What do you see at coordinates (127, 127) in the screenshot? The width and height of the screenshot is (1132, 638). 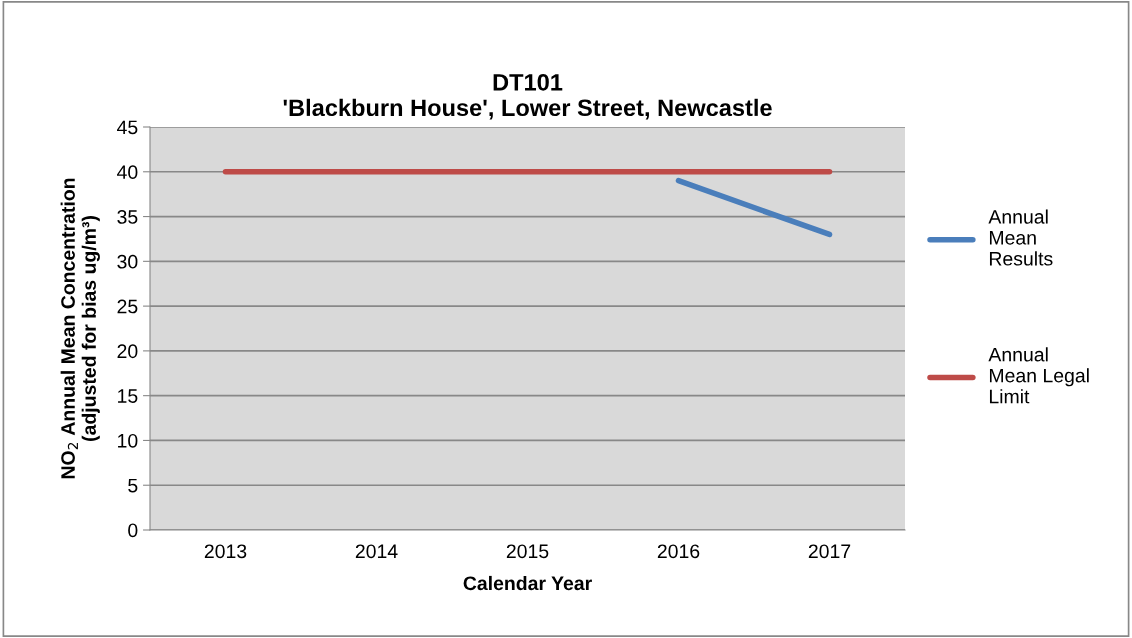 I see `y-tick-label: 45` at bounding box center [127, 127].